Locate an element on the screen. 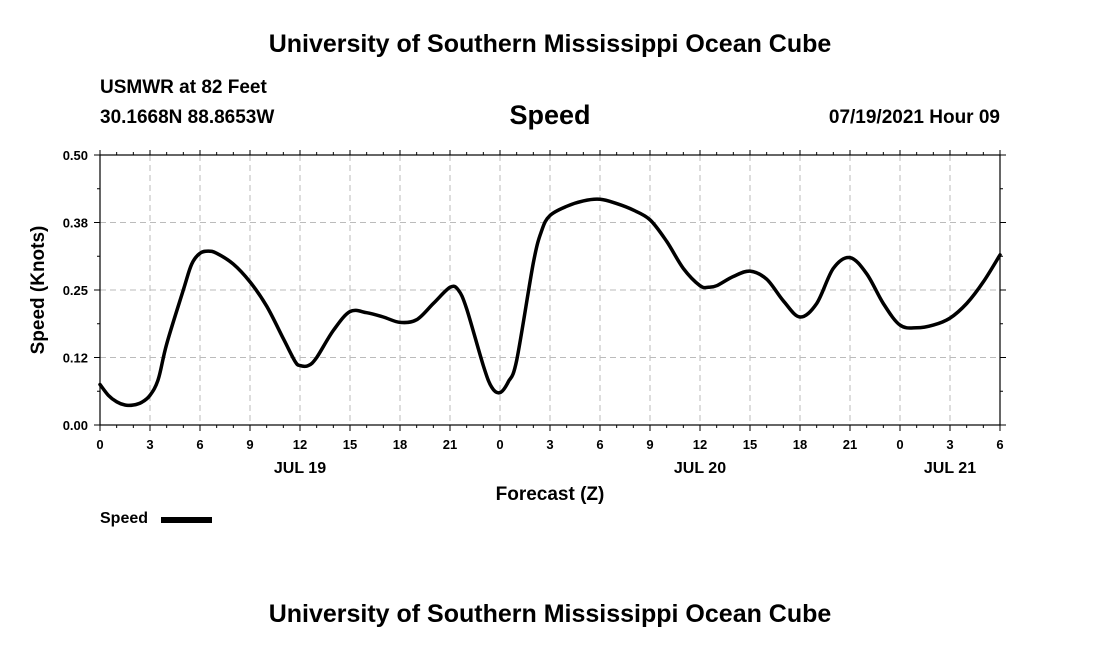  x-axis-label: Forecast (Z) is located at coordinates (550, 494).